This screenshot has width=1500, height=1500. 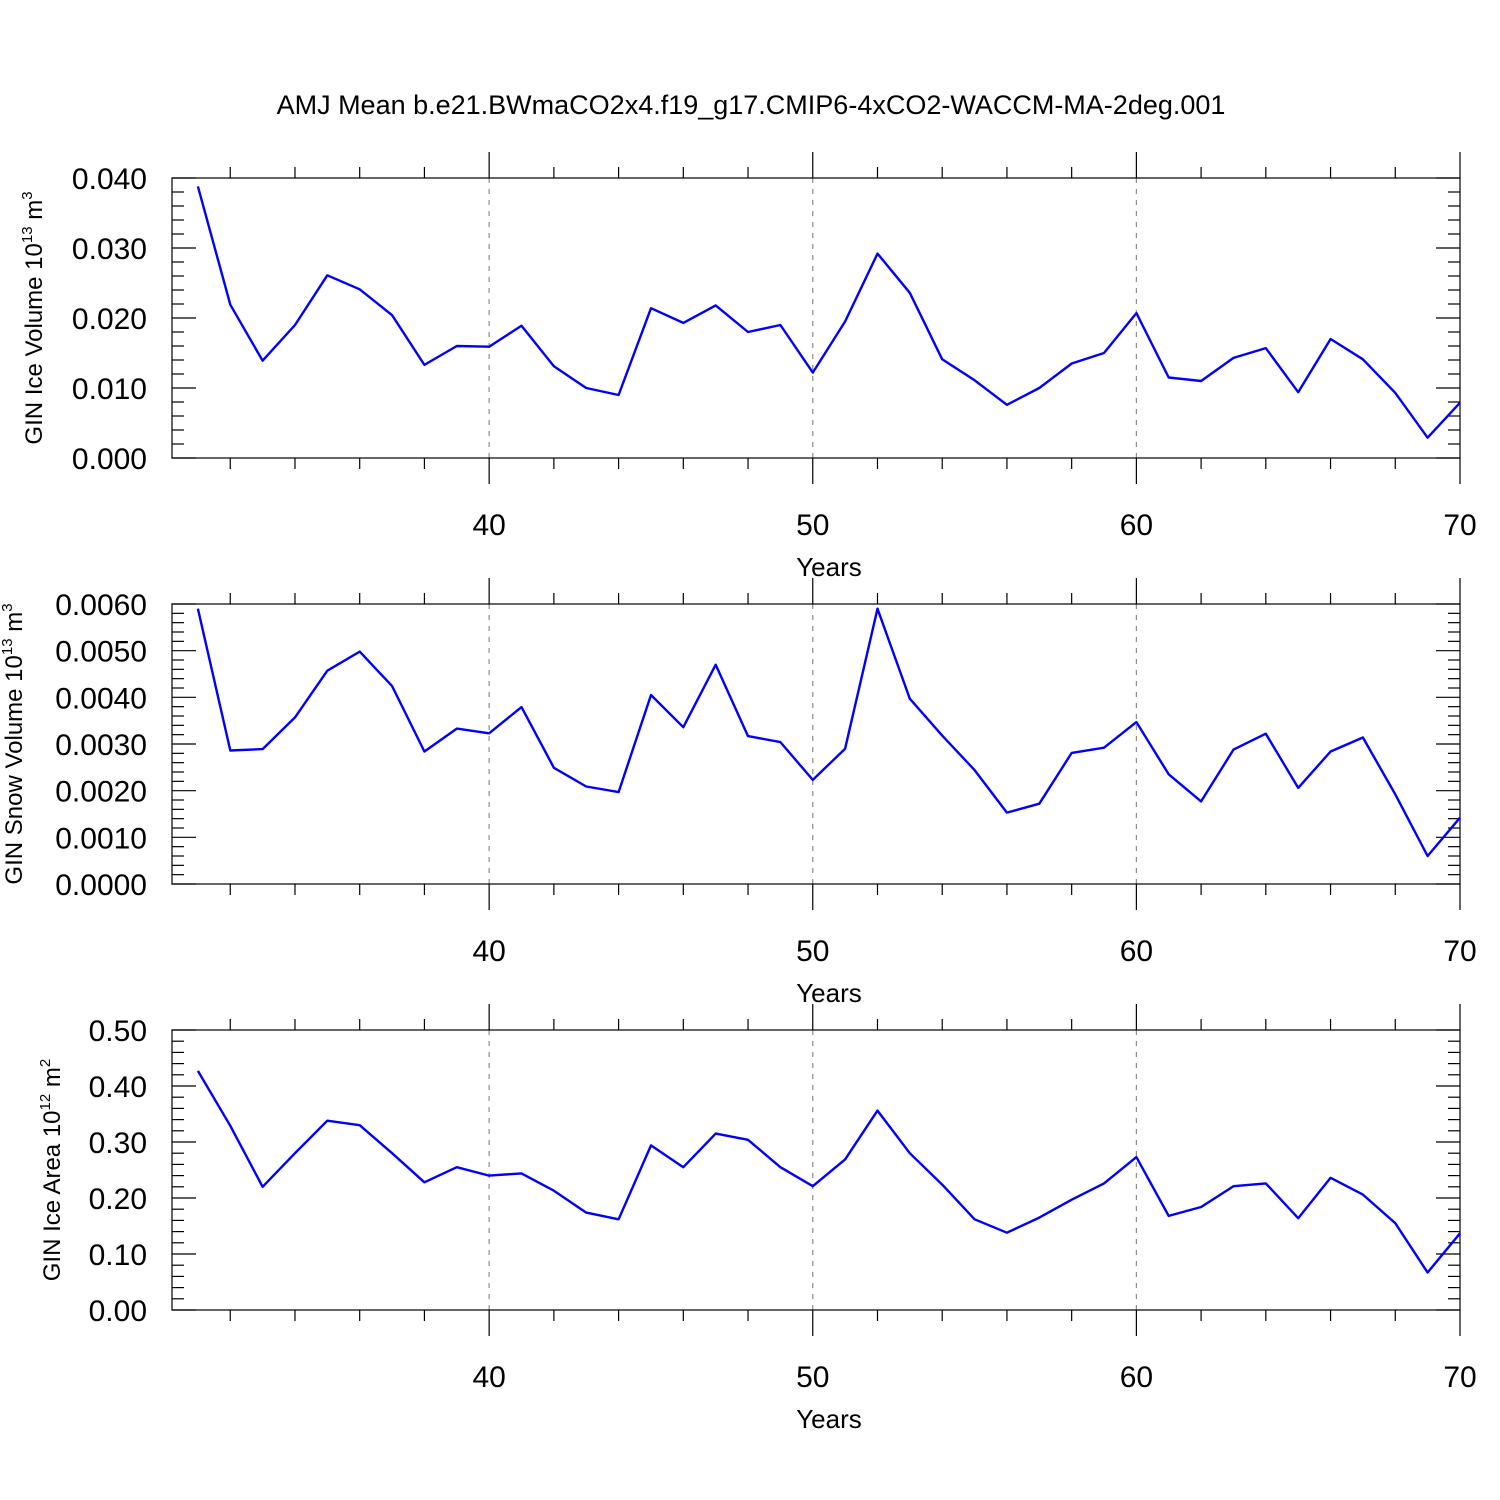 I want to click on y-tick-label: 0.0040, so click(x=101, y=698).